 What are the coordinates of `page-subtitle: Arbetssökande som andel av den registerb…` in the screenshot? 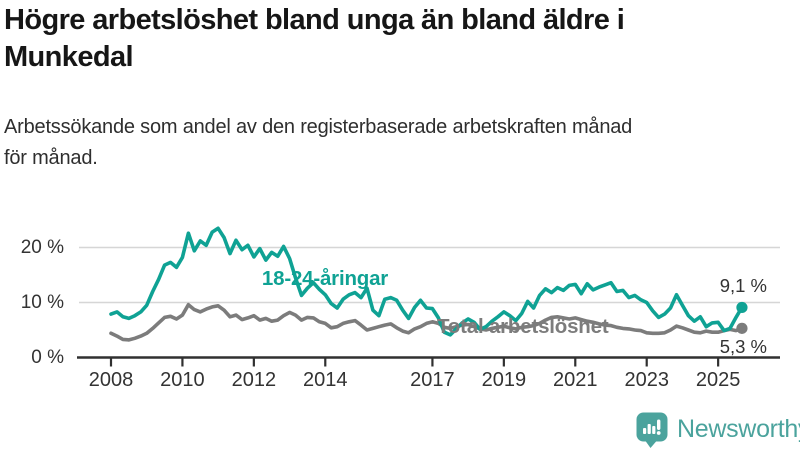 It's located at (398, 143).